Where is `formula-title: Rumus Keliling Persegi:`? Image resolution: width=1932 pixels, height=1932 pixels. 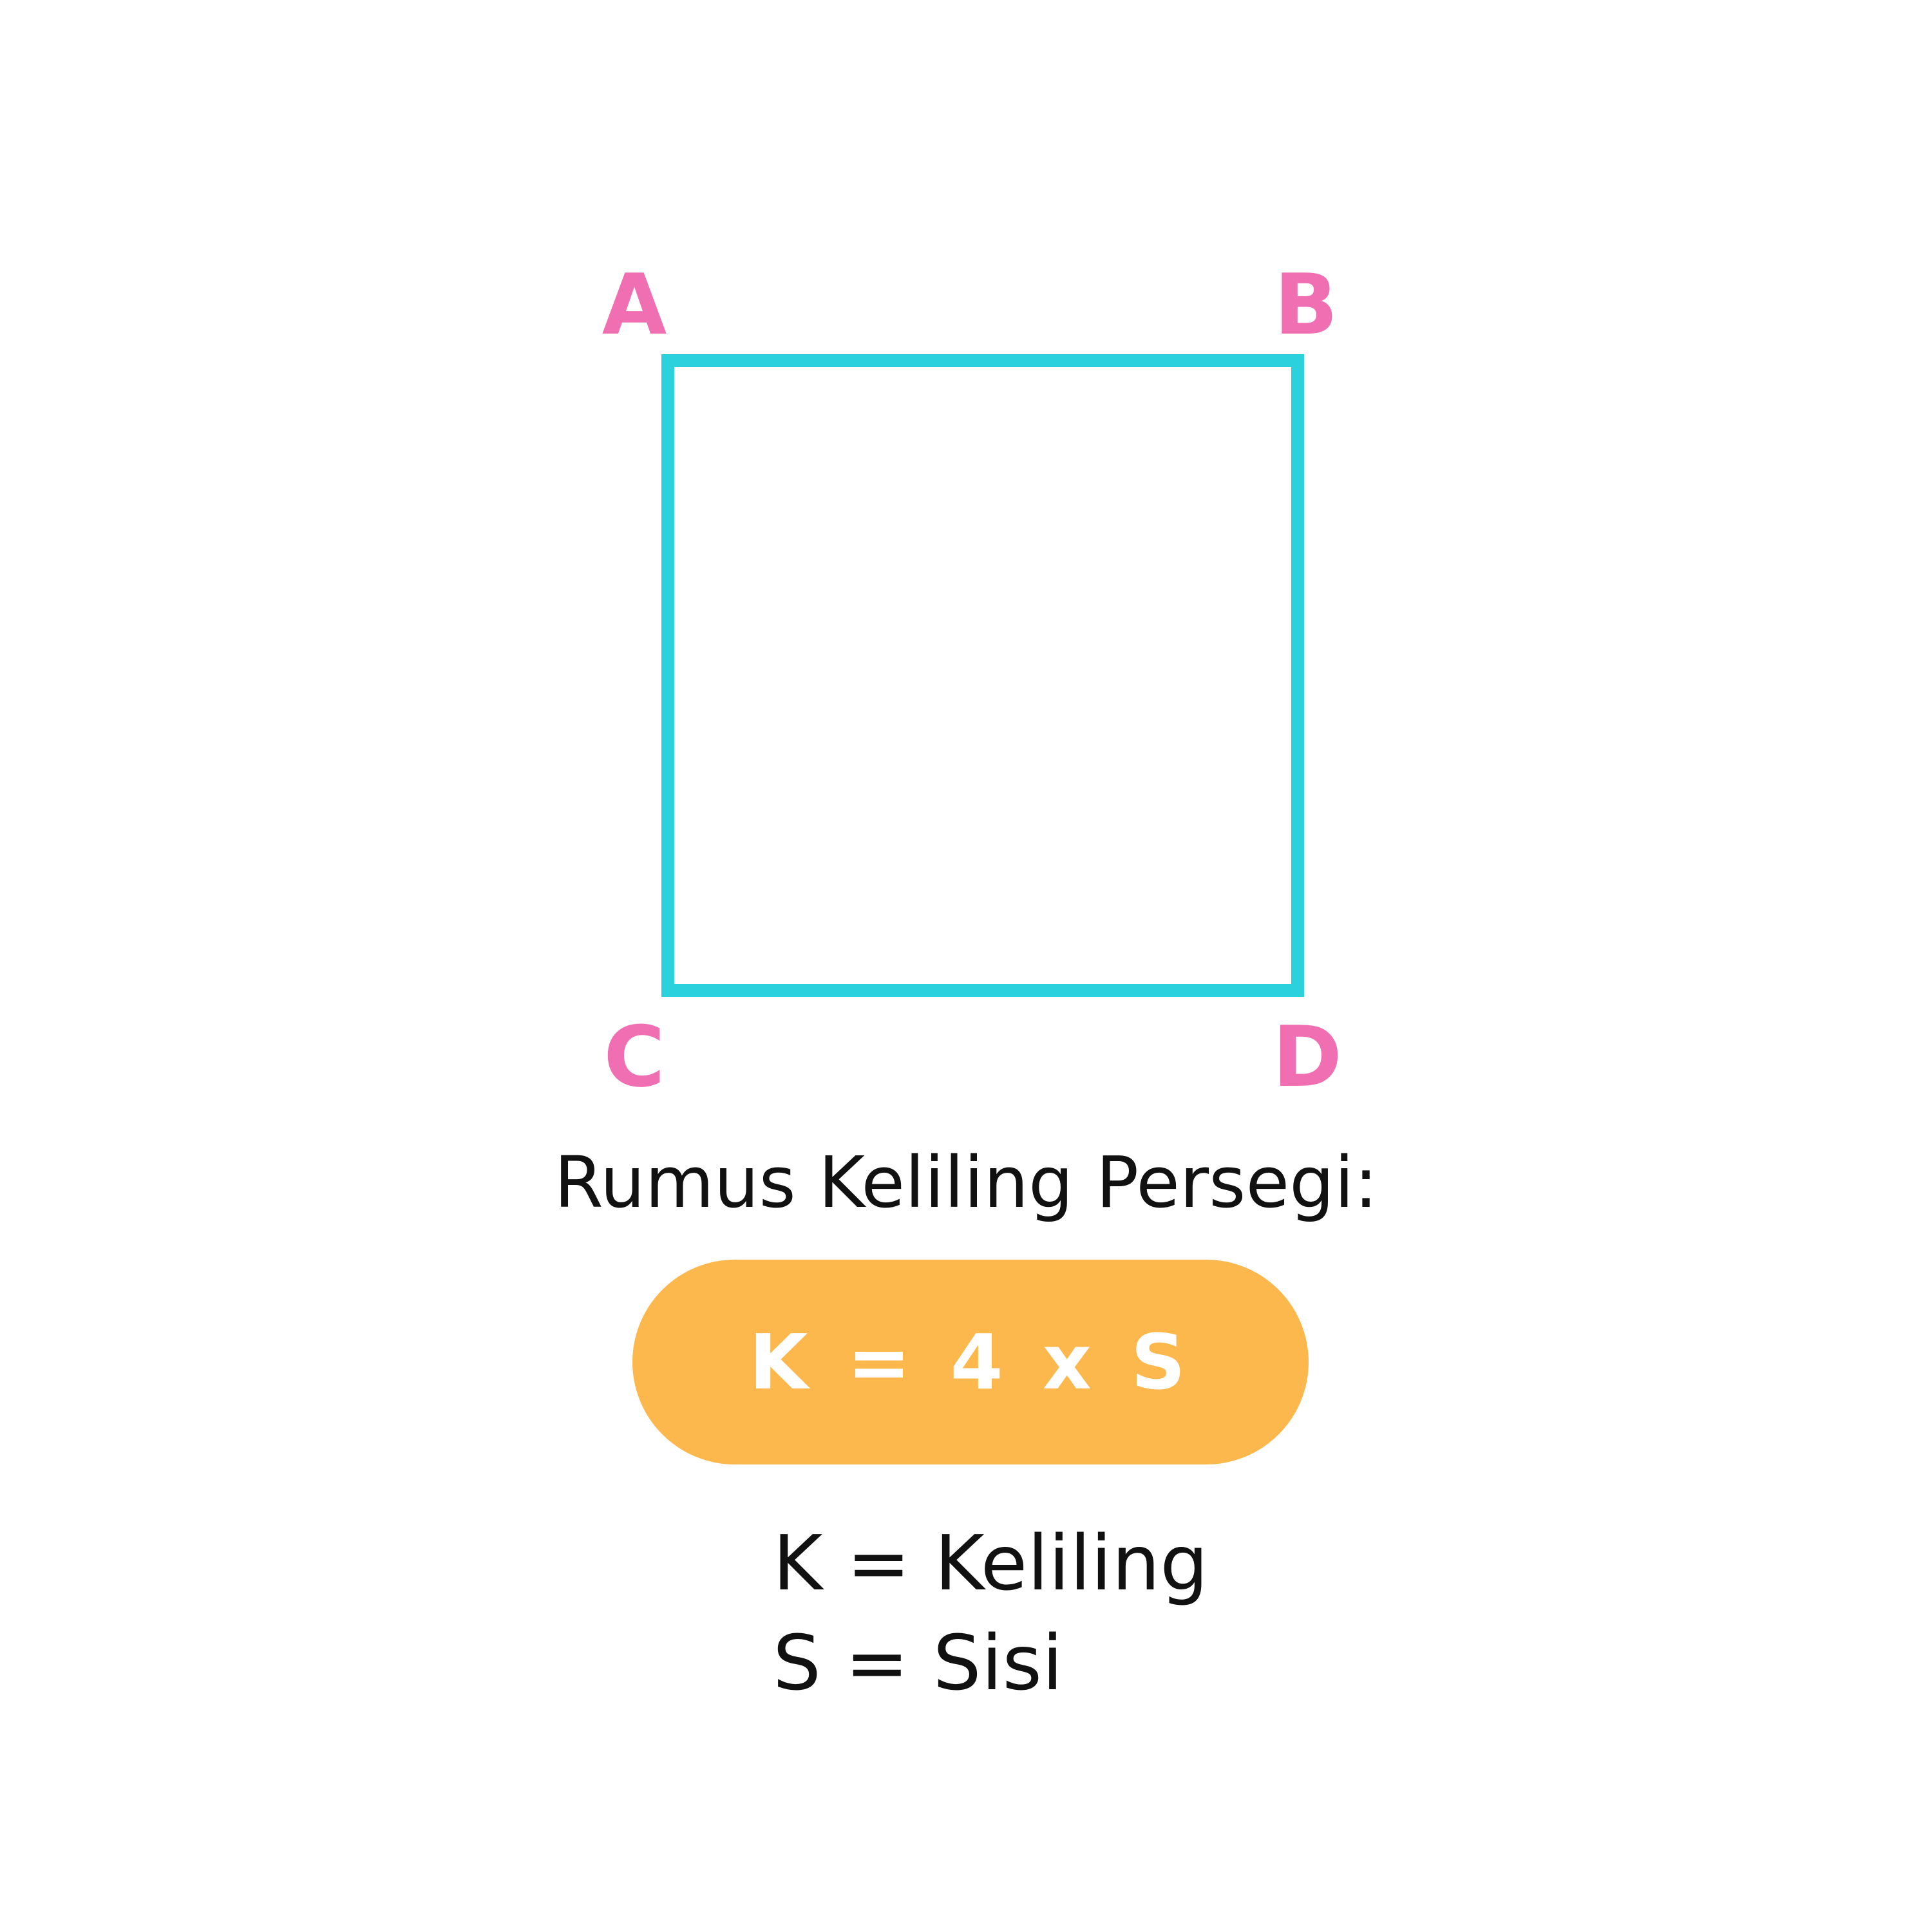 formula-title: Rumus Keliling Persegi: is located at coordinates (966, 1182).